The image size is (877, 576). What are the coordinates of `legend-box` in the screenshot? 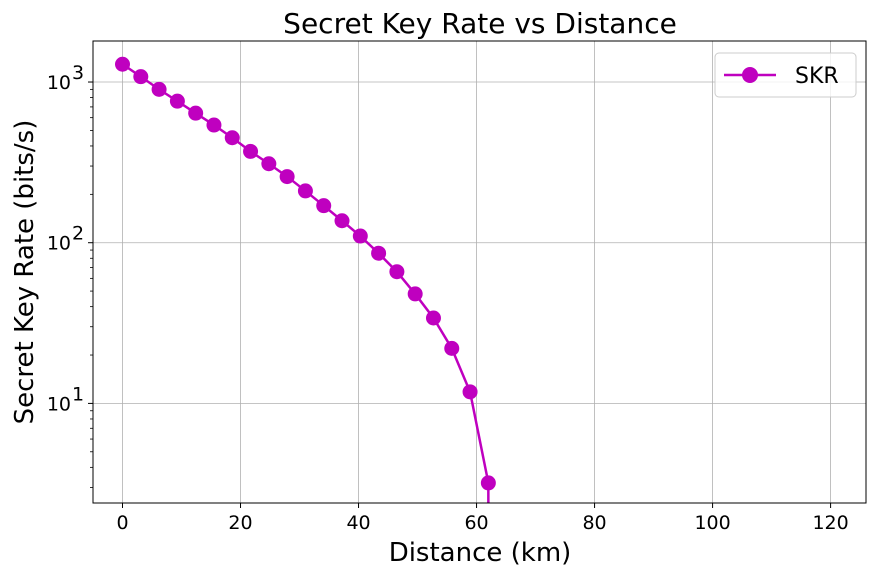 It's located at (785, 75).